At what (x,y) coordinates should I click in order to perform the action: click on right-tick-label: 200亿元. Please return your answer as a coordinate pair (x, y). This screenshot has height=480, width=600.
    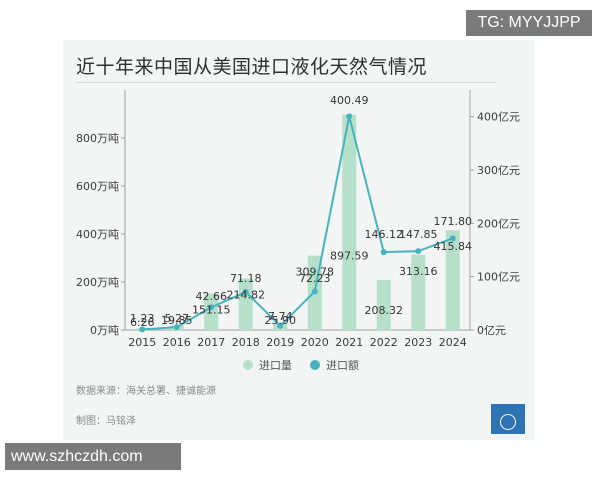
    Looking at the image, I should click on (498, 223).